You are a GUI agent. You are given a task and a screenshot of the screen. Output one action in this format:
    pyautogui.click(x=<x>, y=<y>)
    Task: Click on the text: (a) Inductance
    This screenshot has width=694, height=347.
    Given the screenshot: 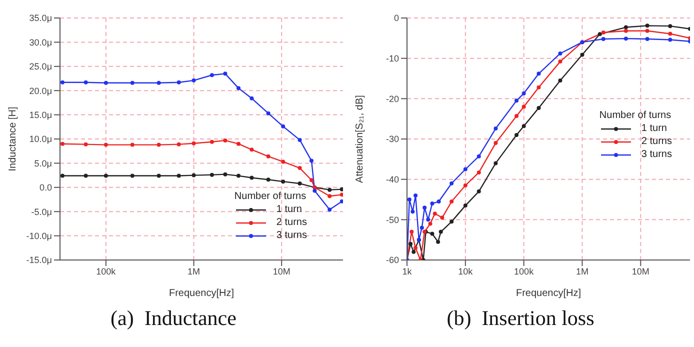 What is the action you would take?
    pyautogui.click(x=174, y=318)
    